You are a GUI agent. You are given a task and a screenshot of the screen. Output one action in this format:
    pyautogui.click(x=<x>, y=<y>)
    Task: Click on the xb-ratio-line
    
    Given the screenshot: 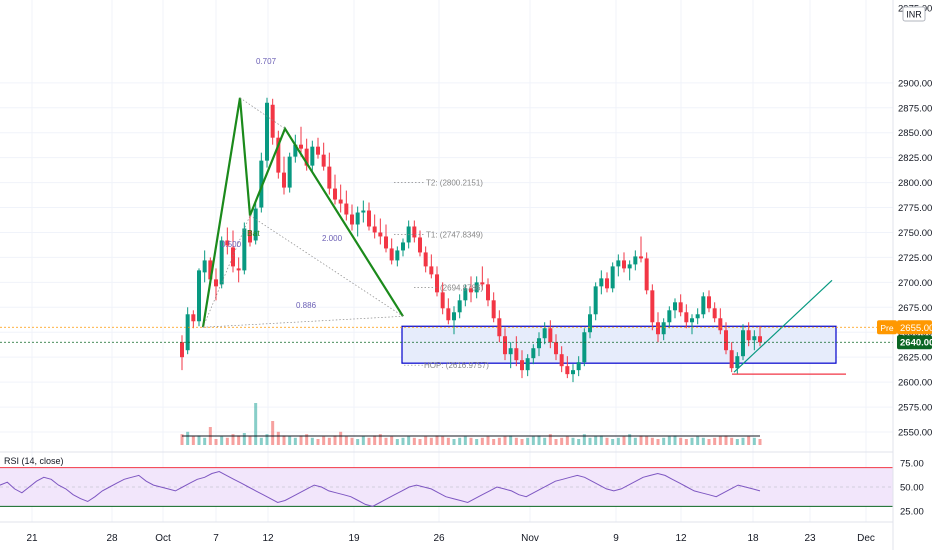 What is the action you would take?
    pyautogui.click(x=226, y=271)
    